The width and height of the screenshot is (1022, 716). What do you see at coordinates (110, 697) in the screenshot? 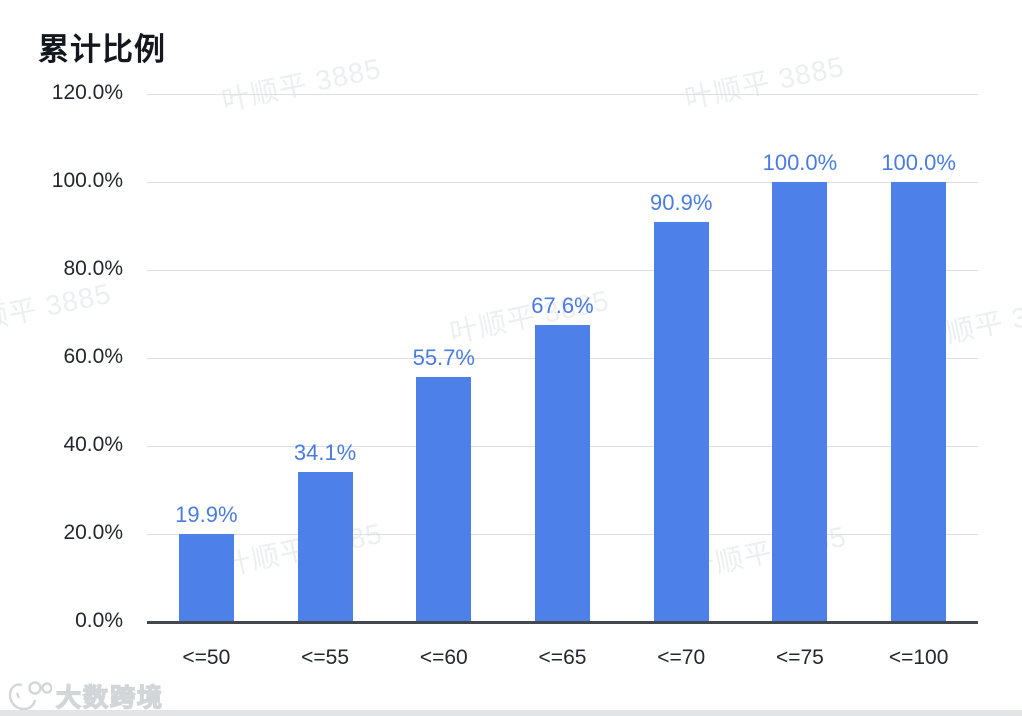
I see `brand-watermark-label: 大数跨境` at bounding box center [110, 697].